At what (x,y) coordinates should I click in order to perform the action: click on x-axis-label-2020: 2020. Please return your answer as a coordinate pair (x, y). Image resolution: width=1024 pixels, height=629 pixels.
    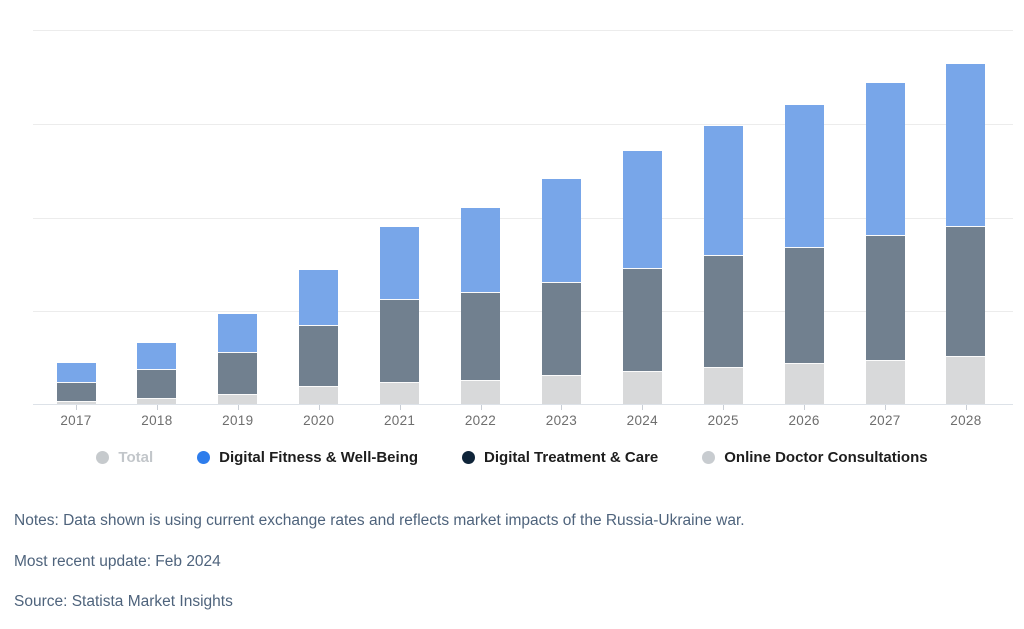
    Looking at the image, I should click on (319, 420).